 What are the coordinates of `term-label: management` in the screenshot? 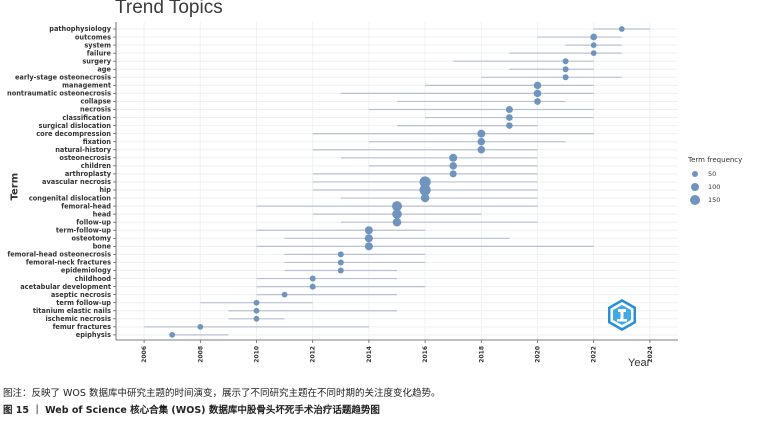 It's located at (86, 86).